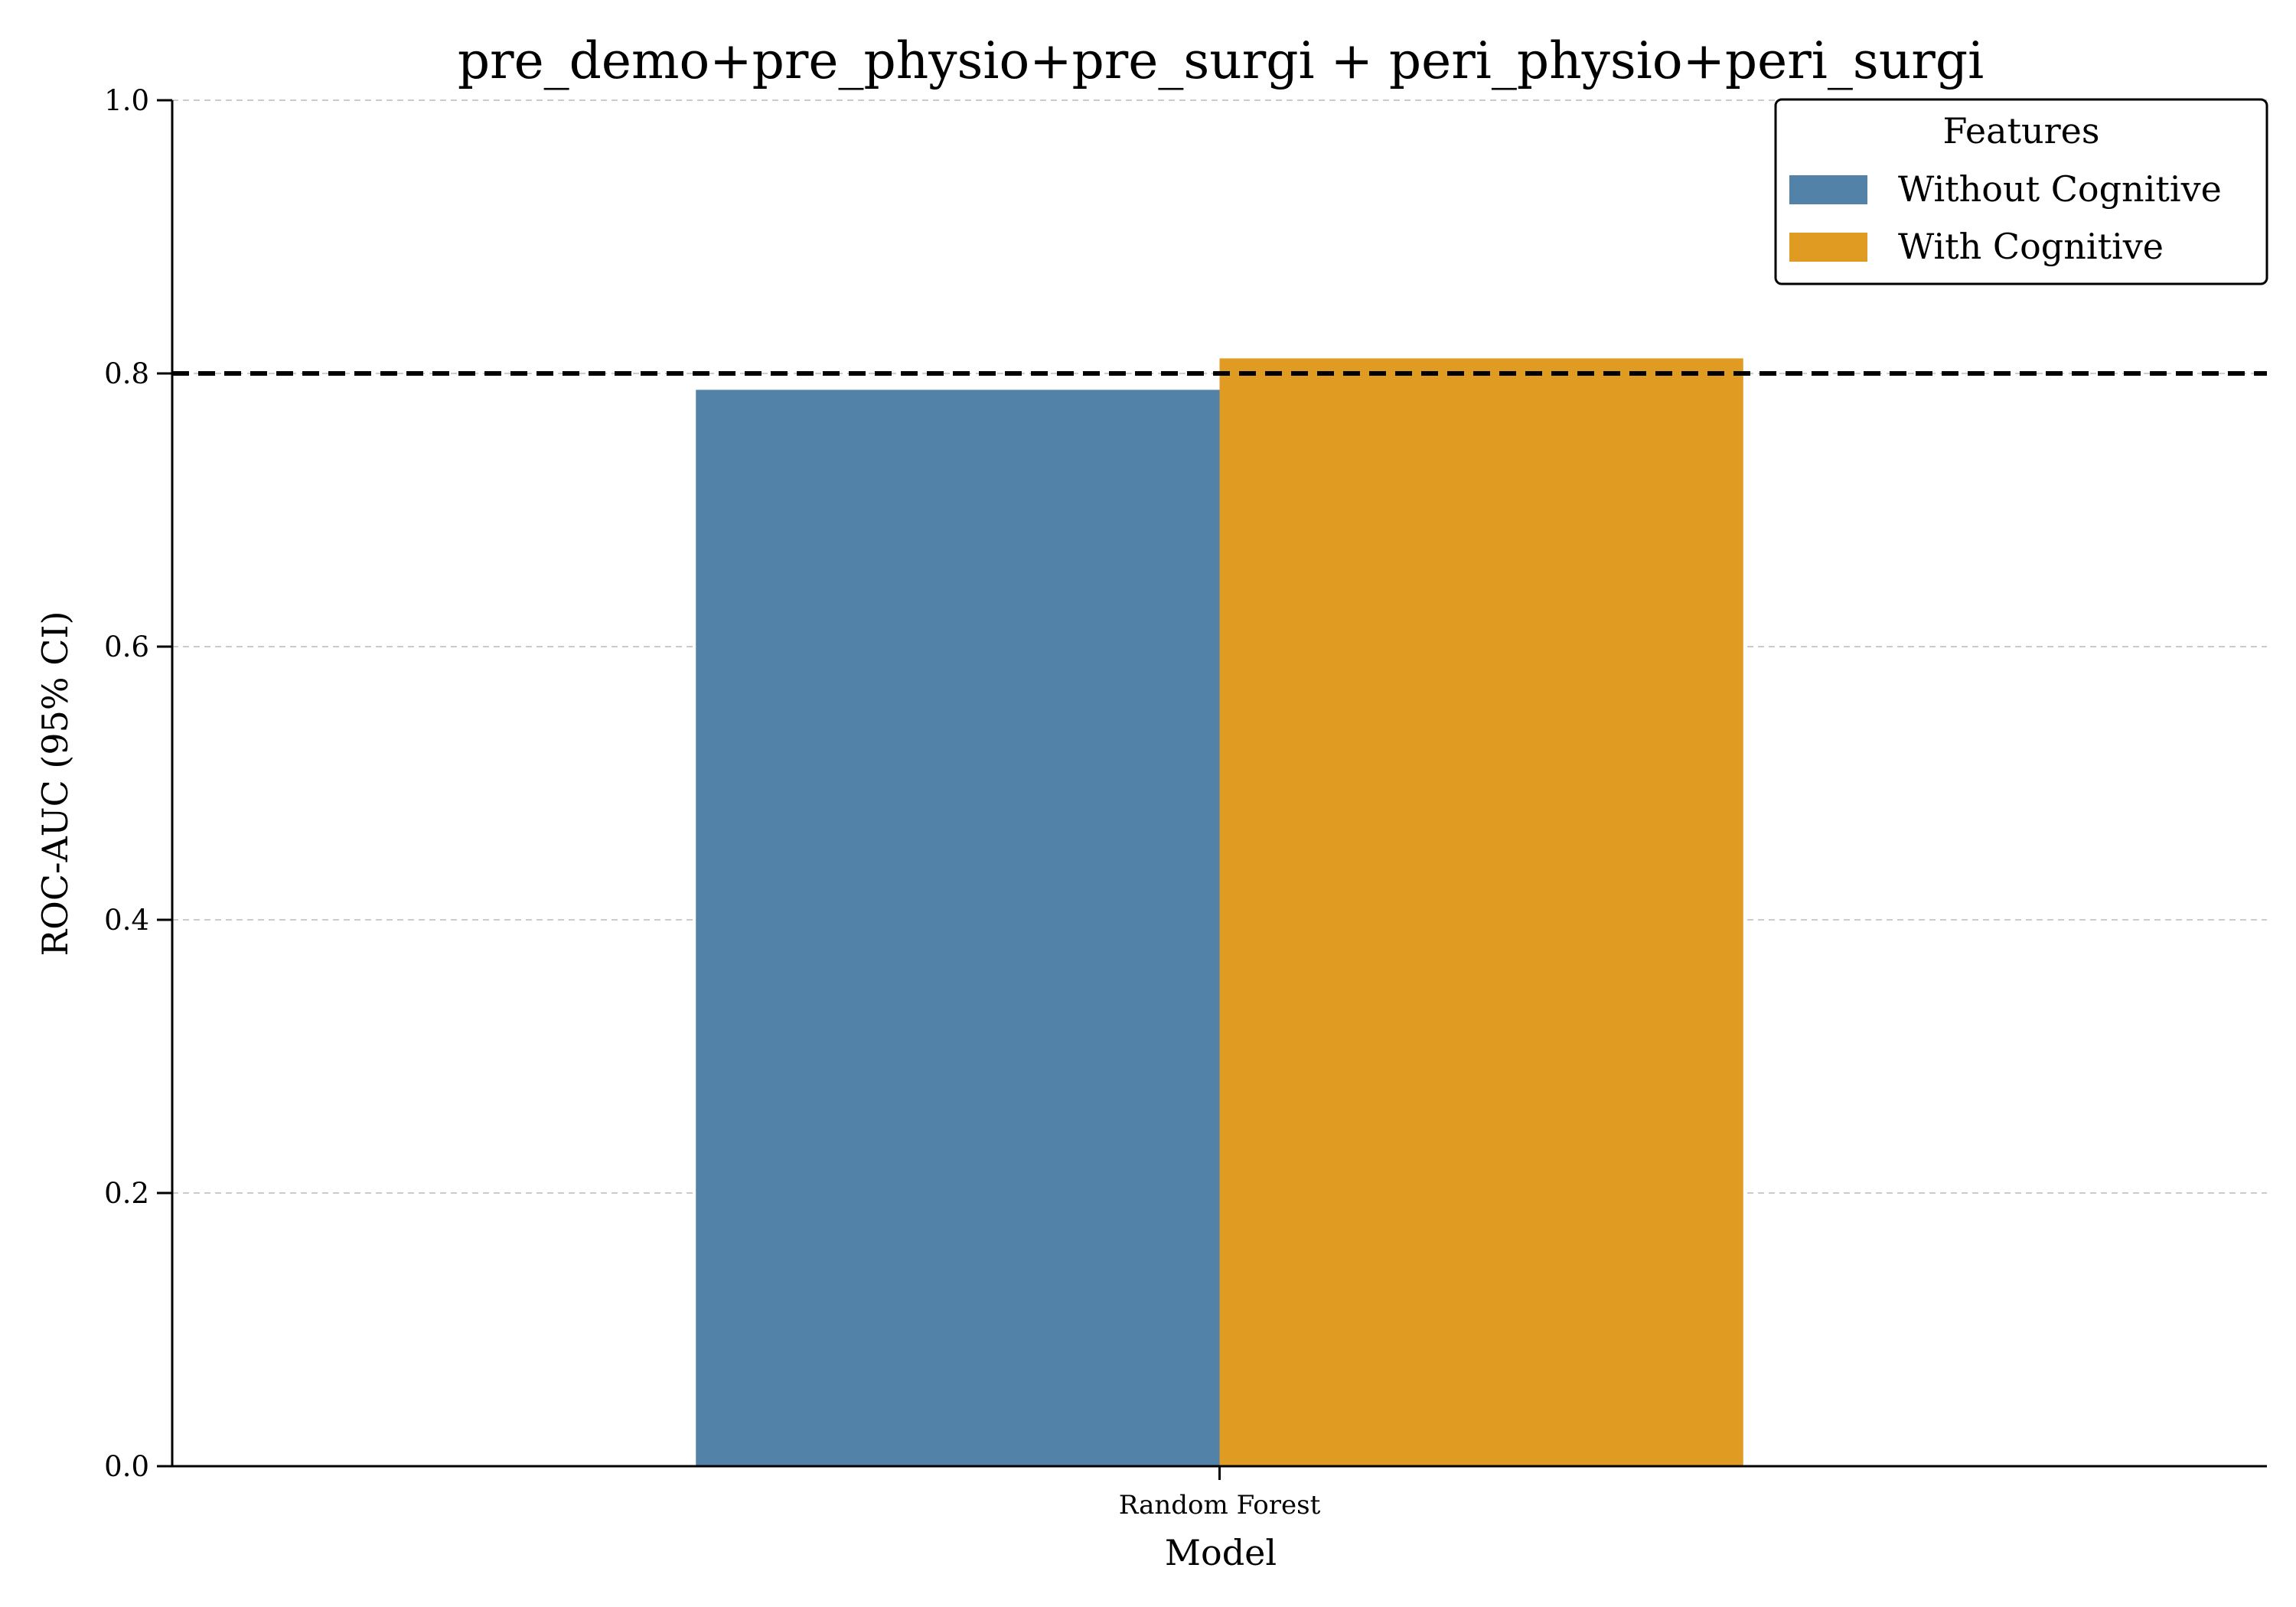 Image resolution: width=2296 pixels, height=1607 pixels. Describe the element at coordinates (126, 101) in the screenshot. I see `y-tick-label: 1.0` at that location.